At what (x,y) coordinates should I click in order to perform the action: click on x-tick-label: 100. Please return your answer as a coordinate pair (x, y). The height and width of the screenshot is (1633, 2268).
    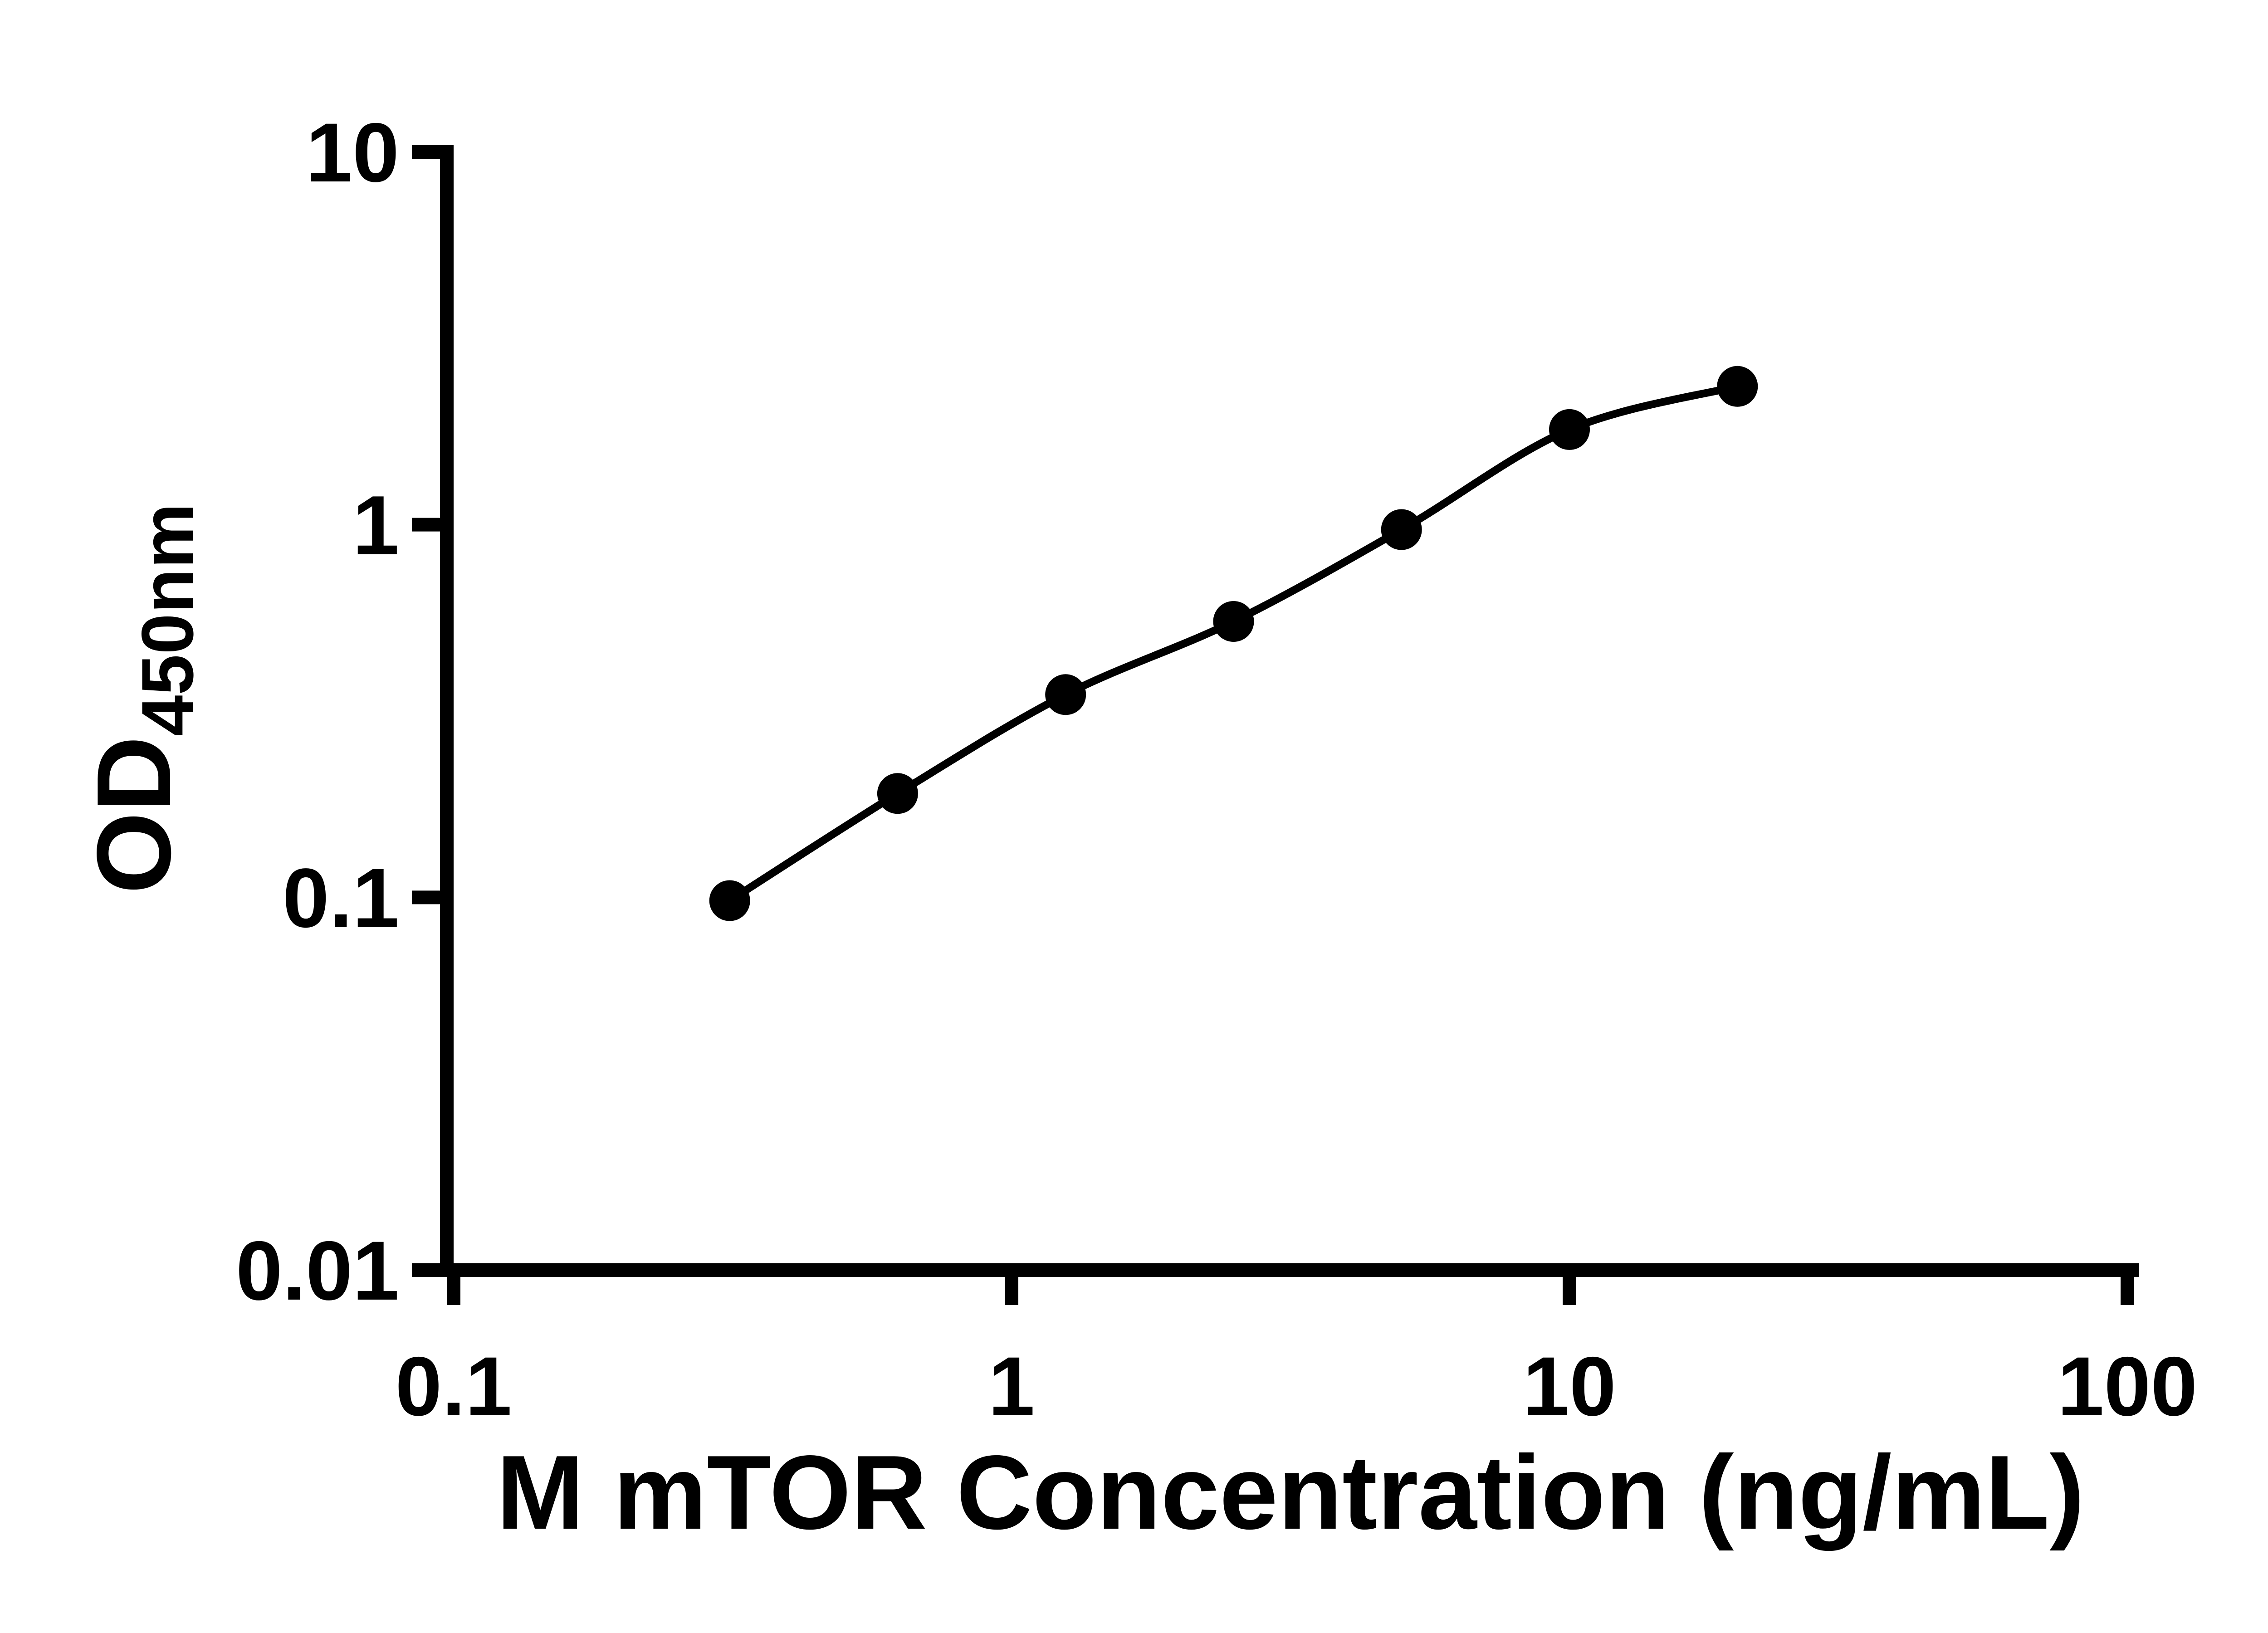
    Looking at the image, I should click on (2128, 1386).